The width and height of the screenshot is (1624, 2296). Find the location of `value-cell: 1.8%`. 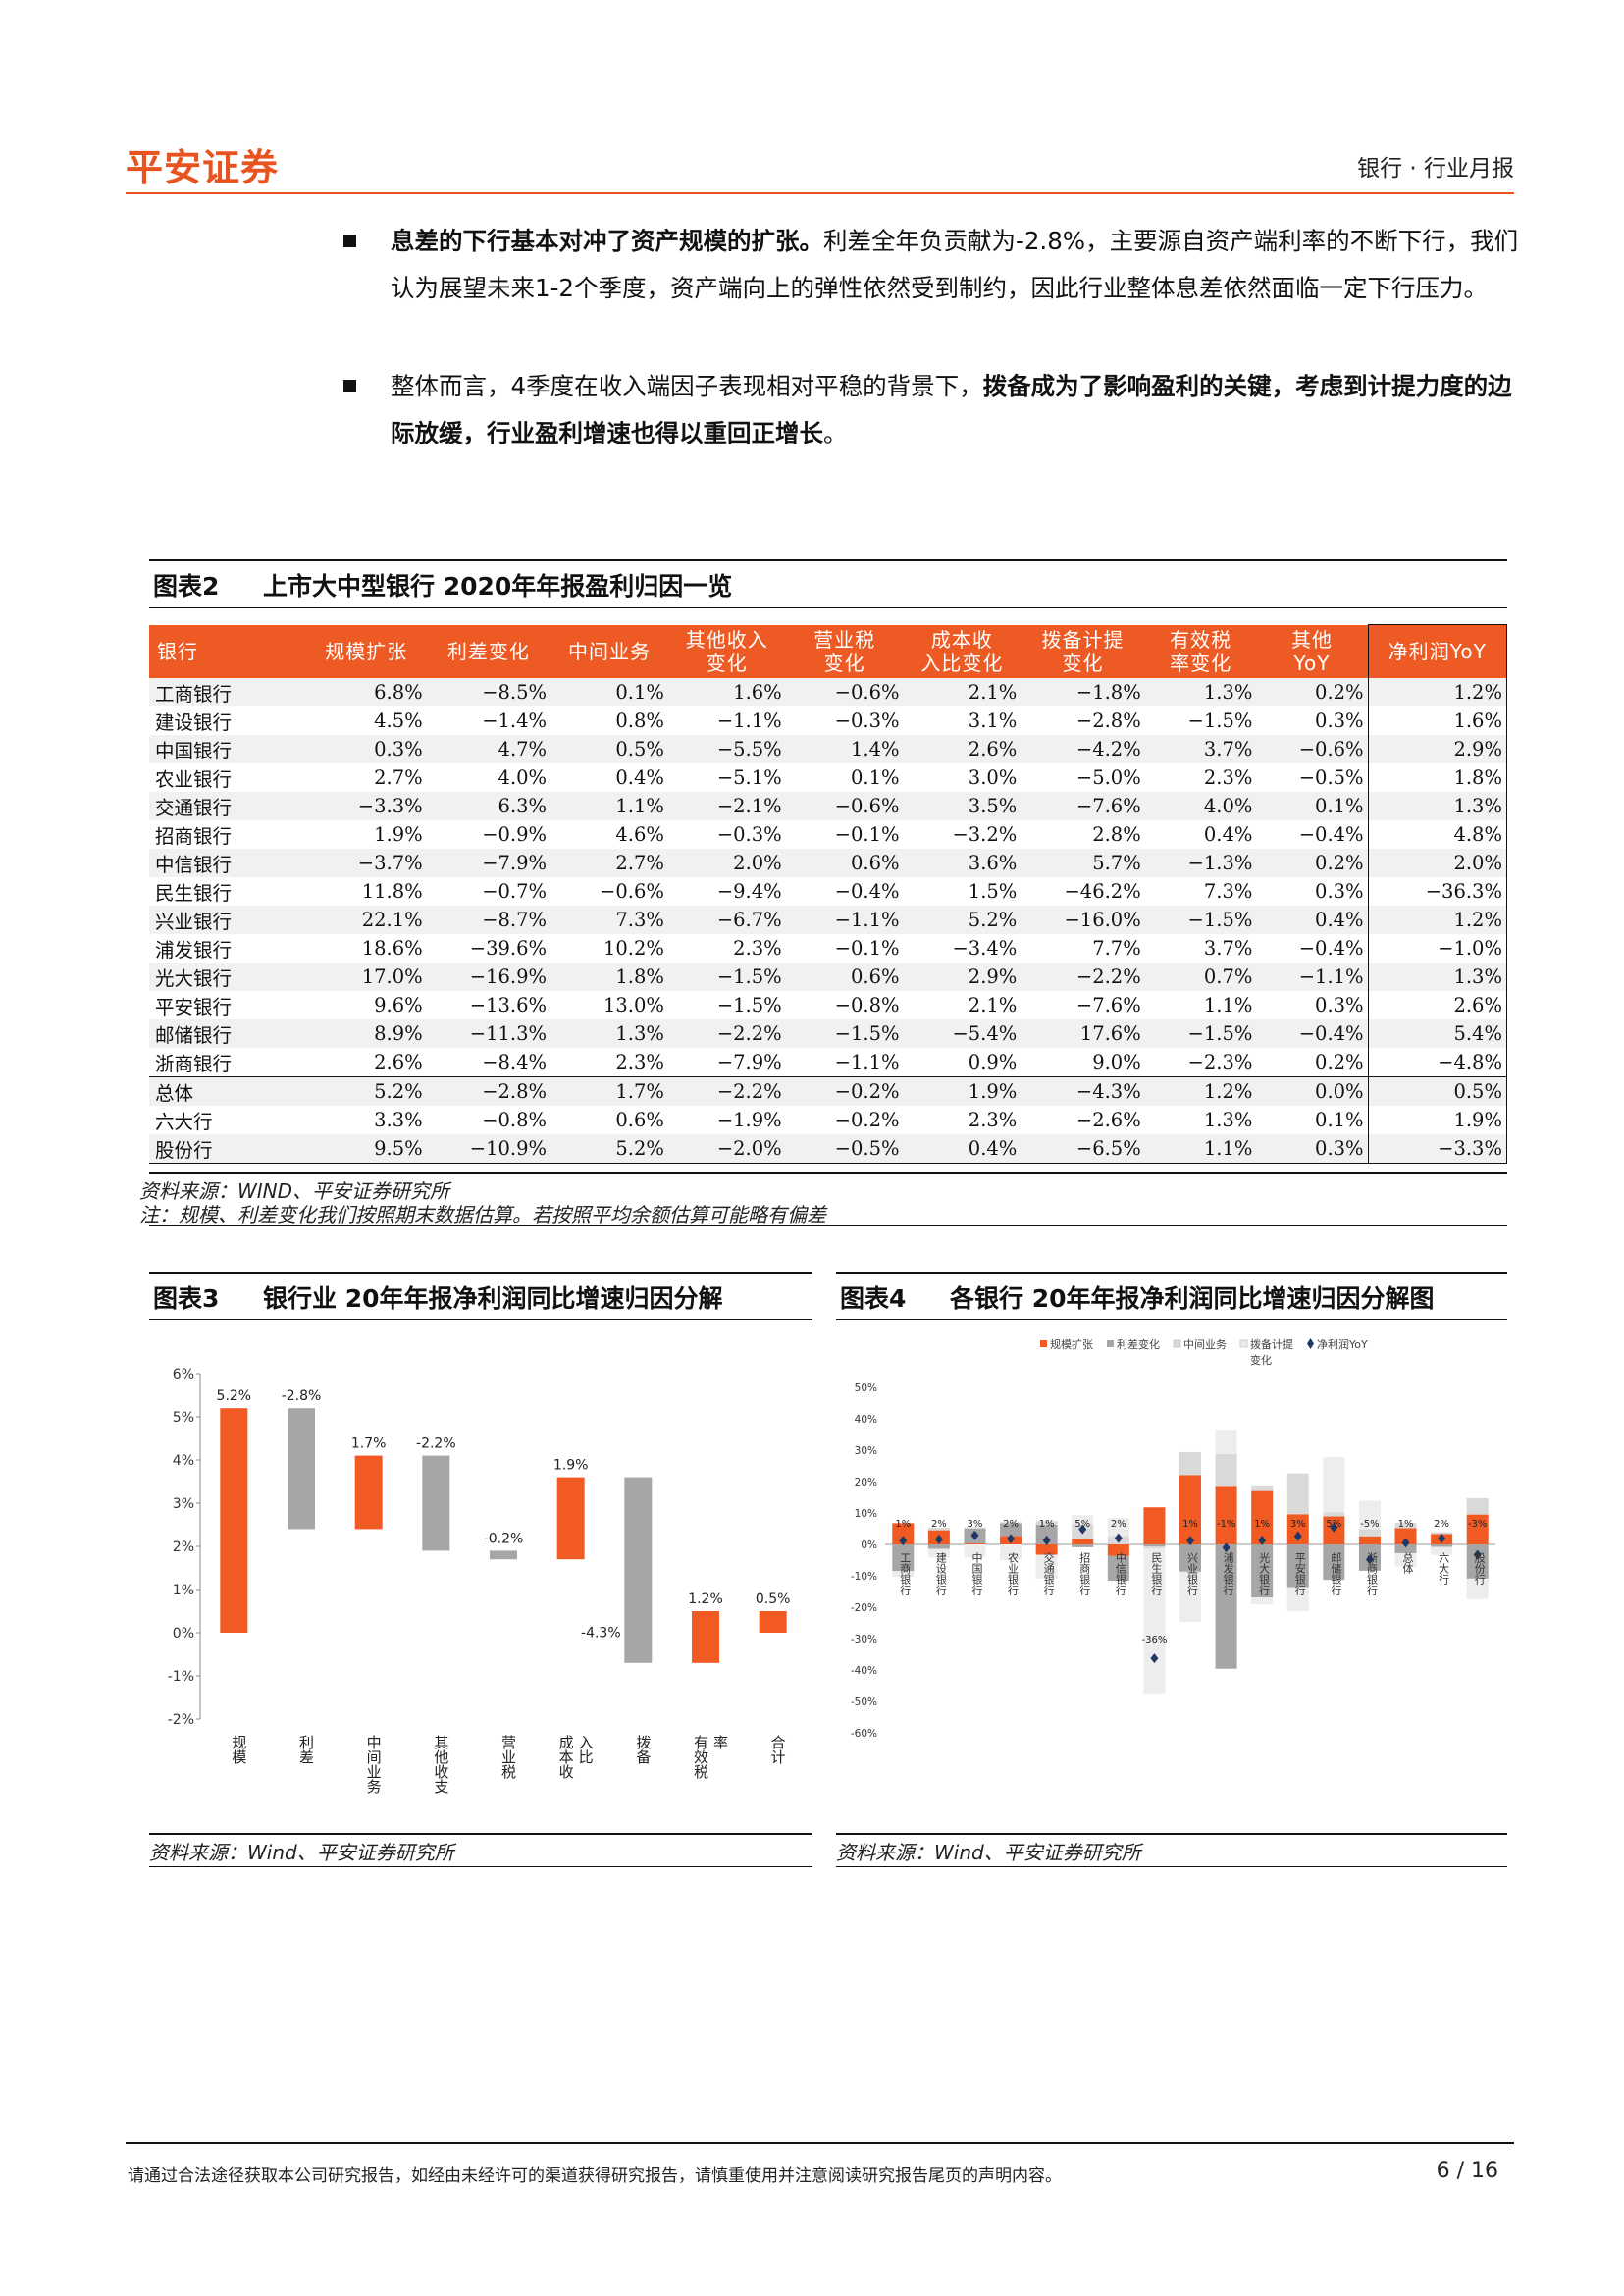

value-cell: 1.8% is located at coordinates (609, 976).